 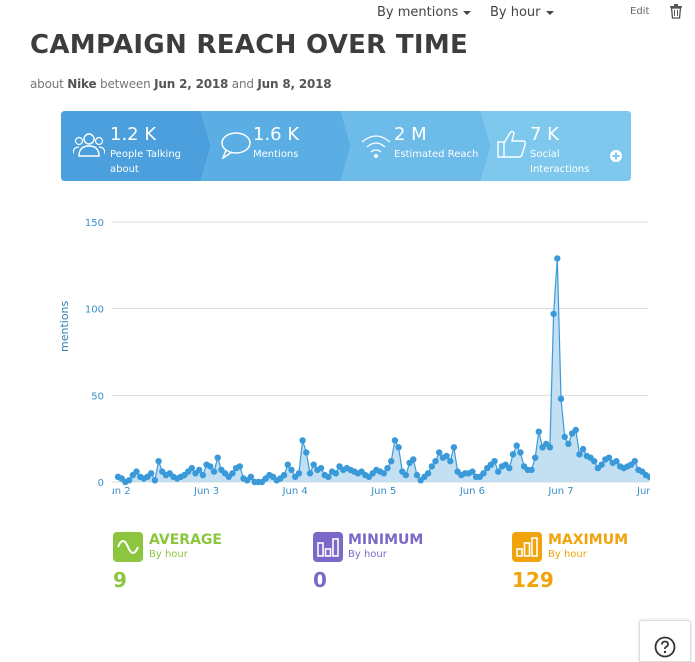 What do you see at coordinates (346, 146) in the screenshot?
I see `kpi-ribbon-background` at bounding box center [346, 146].